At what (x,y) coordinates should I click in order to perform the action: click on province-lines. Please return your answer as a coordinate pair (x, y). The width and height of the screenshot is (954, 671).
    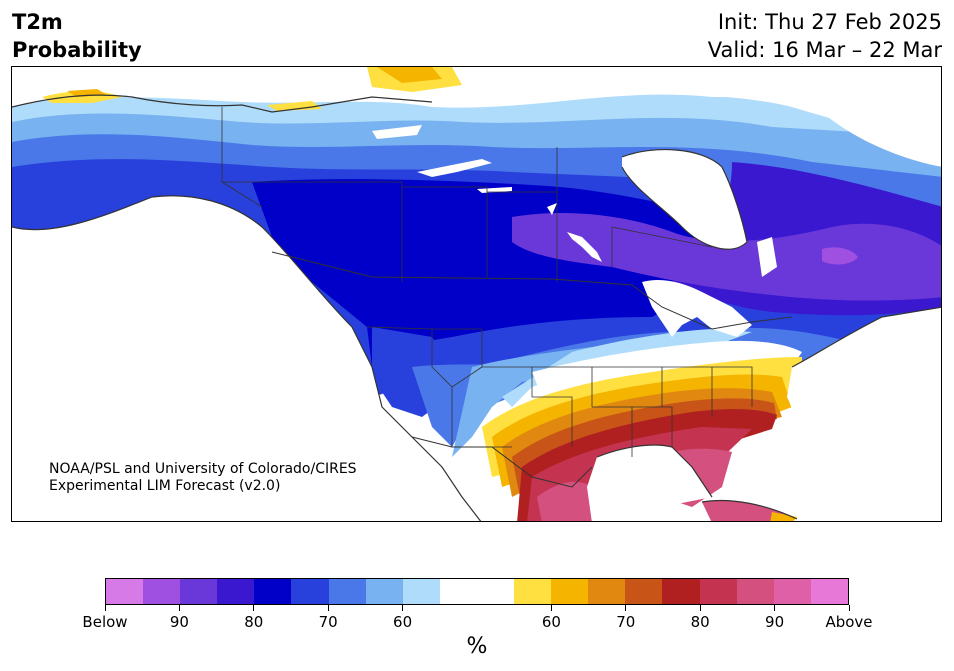
    Looking at the image, I should click on (467, 194).